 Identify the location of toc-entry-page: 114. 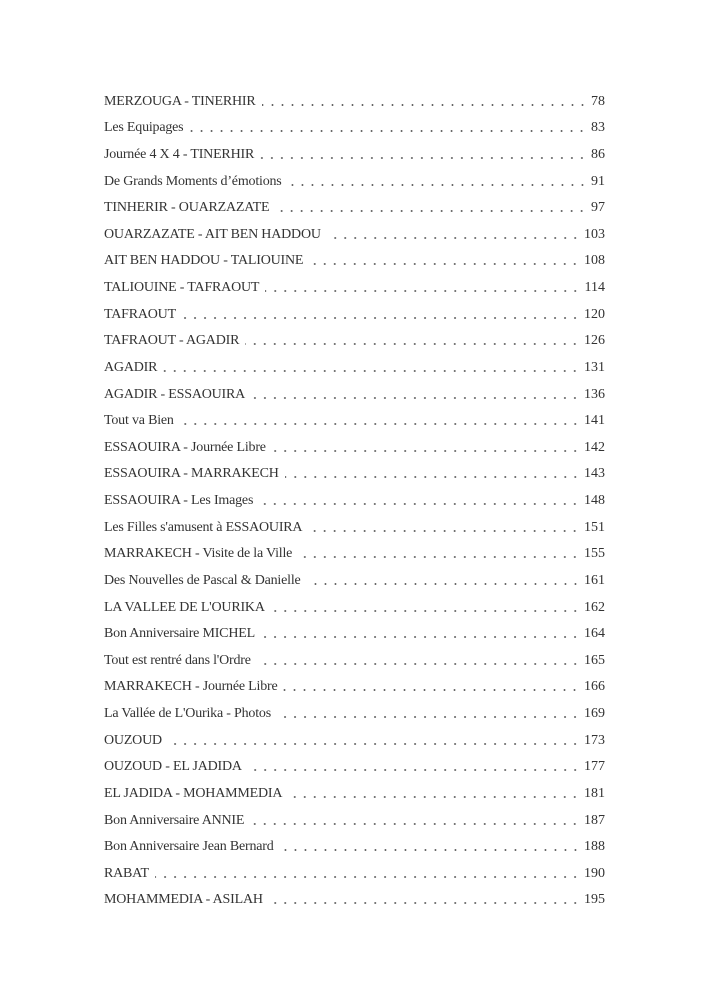
(594, 287).